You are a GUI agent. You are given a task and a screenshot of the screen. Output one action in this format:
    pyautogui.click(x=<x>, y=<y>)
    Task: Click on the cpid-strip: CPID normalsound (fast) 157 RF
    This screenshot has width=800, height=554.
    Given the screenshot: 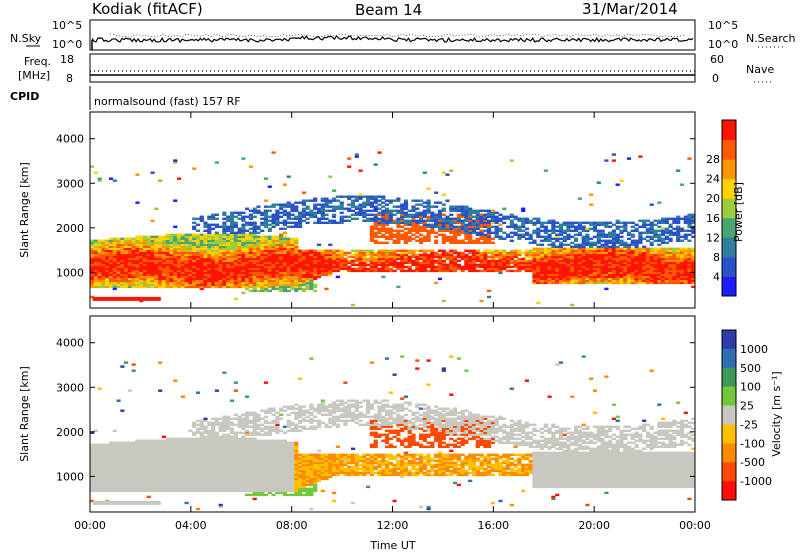 What is the action you would take?
    pyautogui.click(x=125, y=98)
    